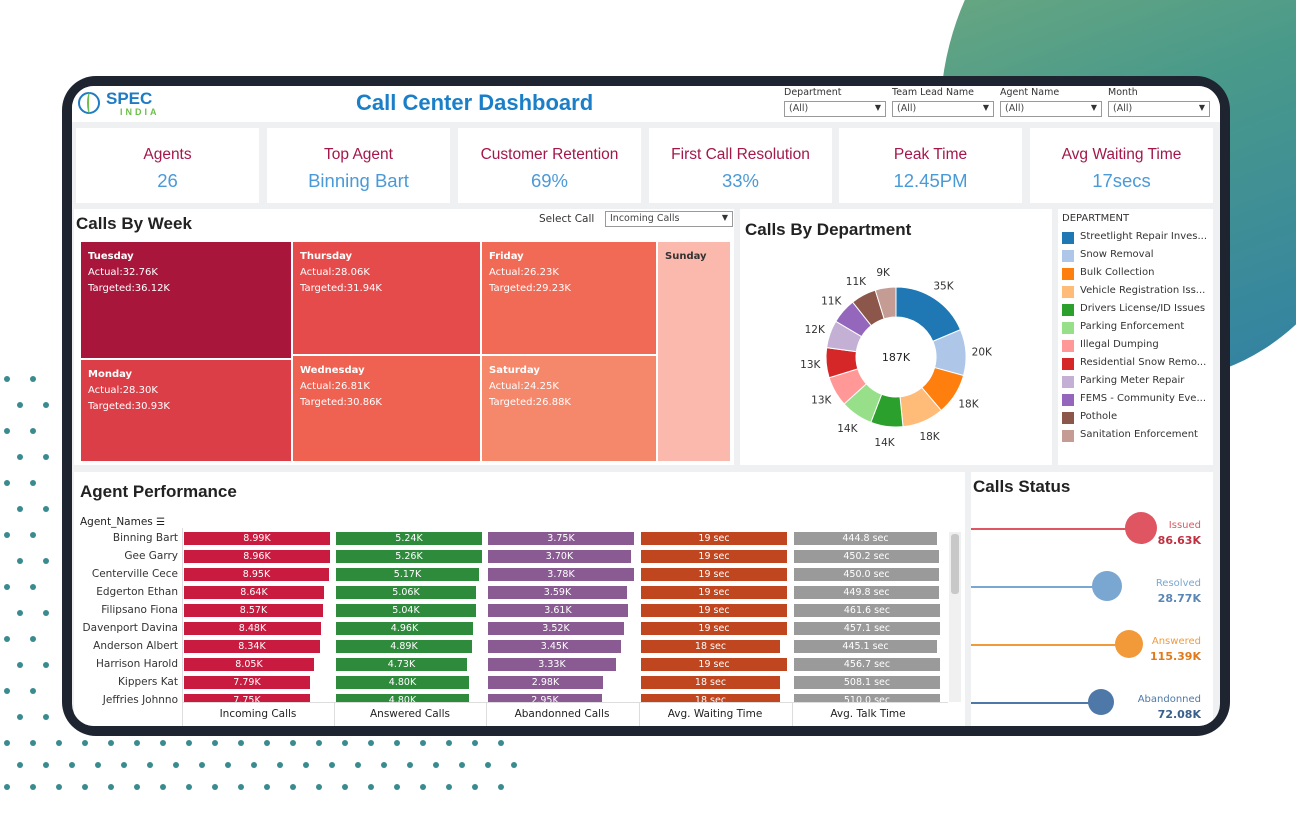  I want to click on kpi-value: Binning Bart, so click(358, 180).